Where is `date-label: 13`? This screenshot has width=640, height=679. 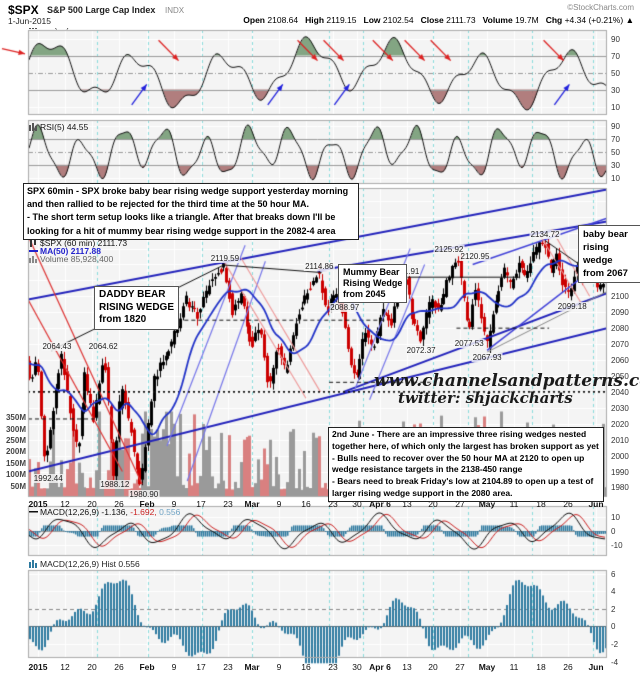
date-label: 13 is located at coordinates (407, 504).